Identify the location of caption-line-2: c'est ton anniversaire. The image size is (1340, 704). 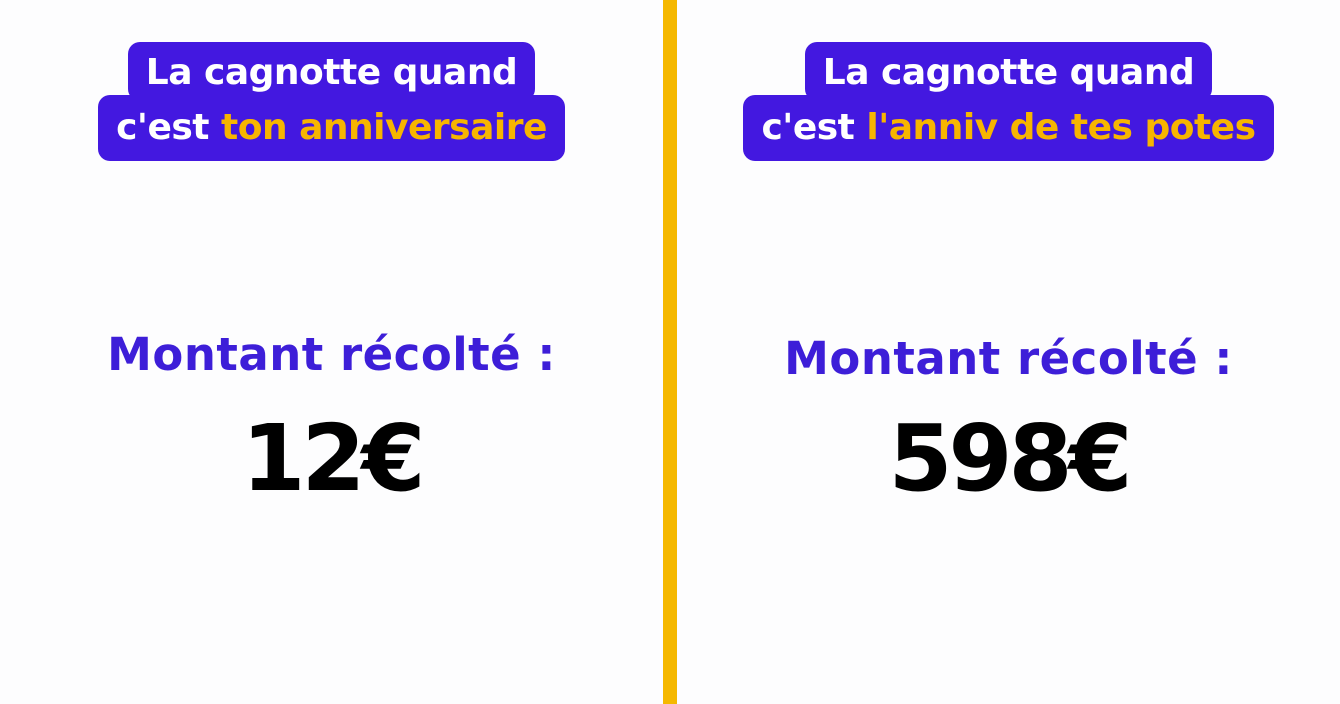
(331, 128).